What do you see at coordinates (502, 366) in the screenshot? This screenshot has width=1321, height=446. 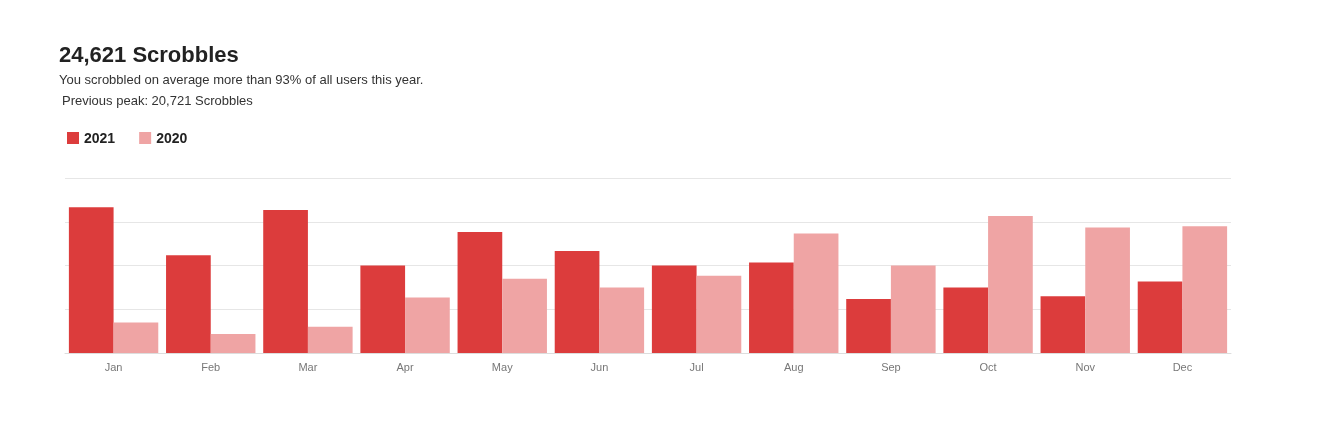 I see `x-tick-label: May` at bounding box center [502, 366].